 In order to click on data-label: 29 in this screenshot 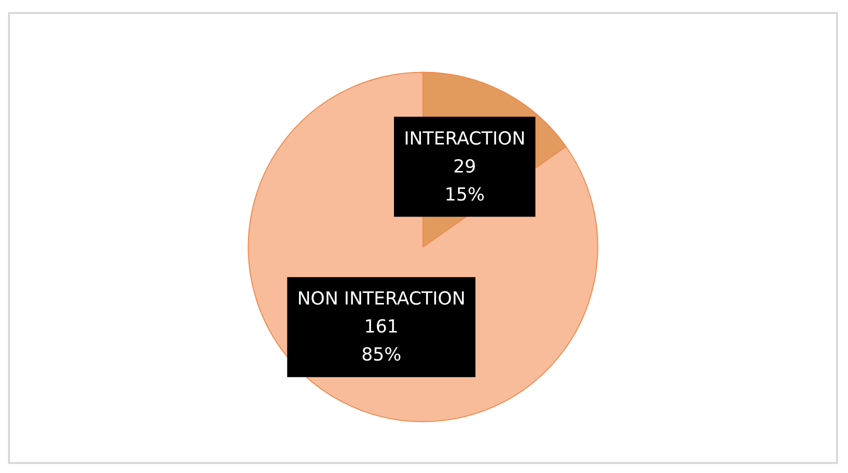, I will do `click(464, 167)`.